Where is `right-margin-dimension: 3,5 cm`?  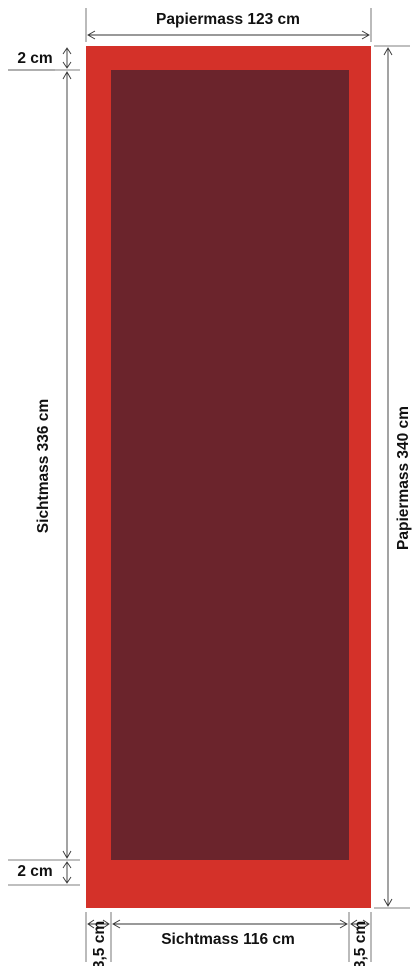
right-margin-dimension: 3,5 cm is located at coordinates (360, 939).